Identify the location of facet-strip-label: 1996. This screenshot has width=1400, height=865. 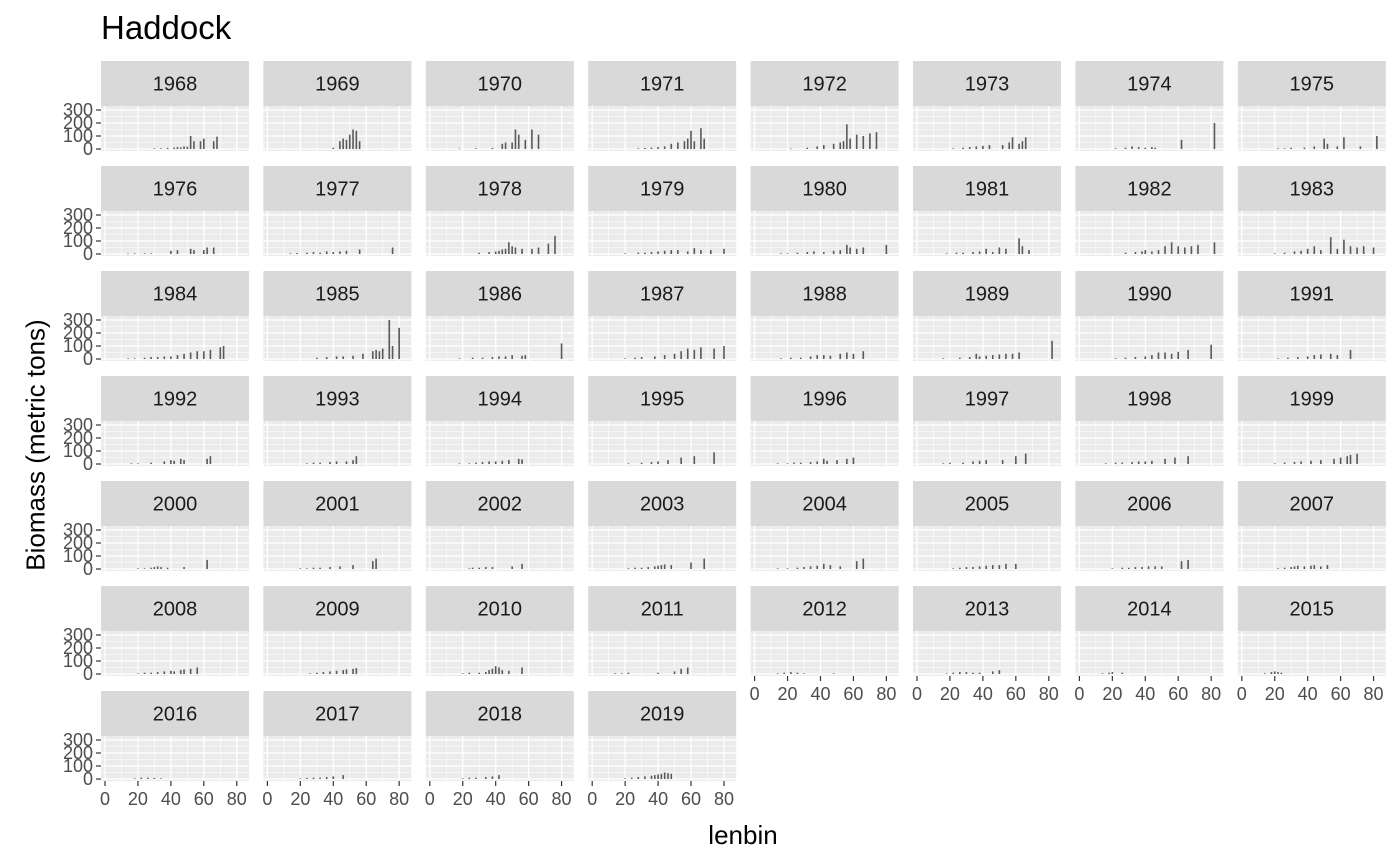
(824, 400).